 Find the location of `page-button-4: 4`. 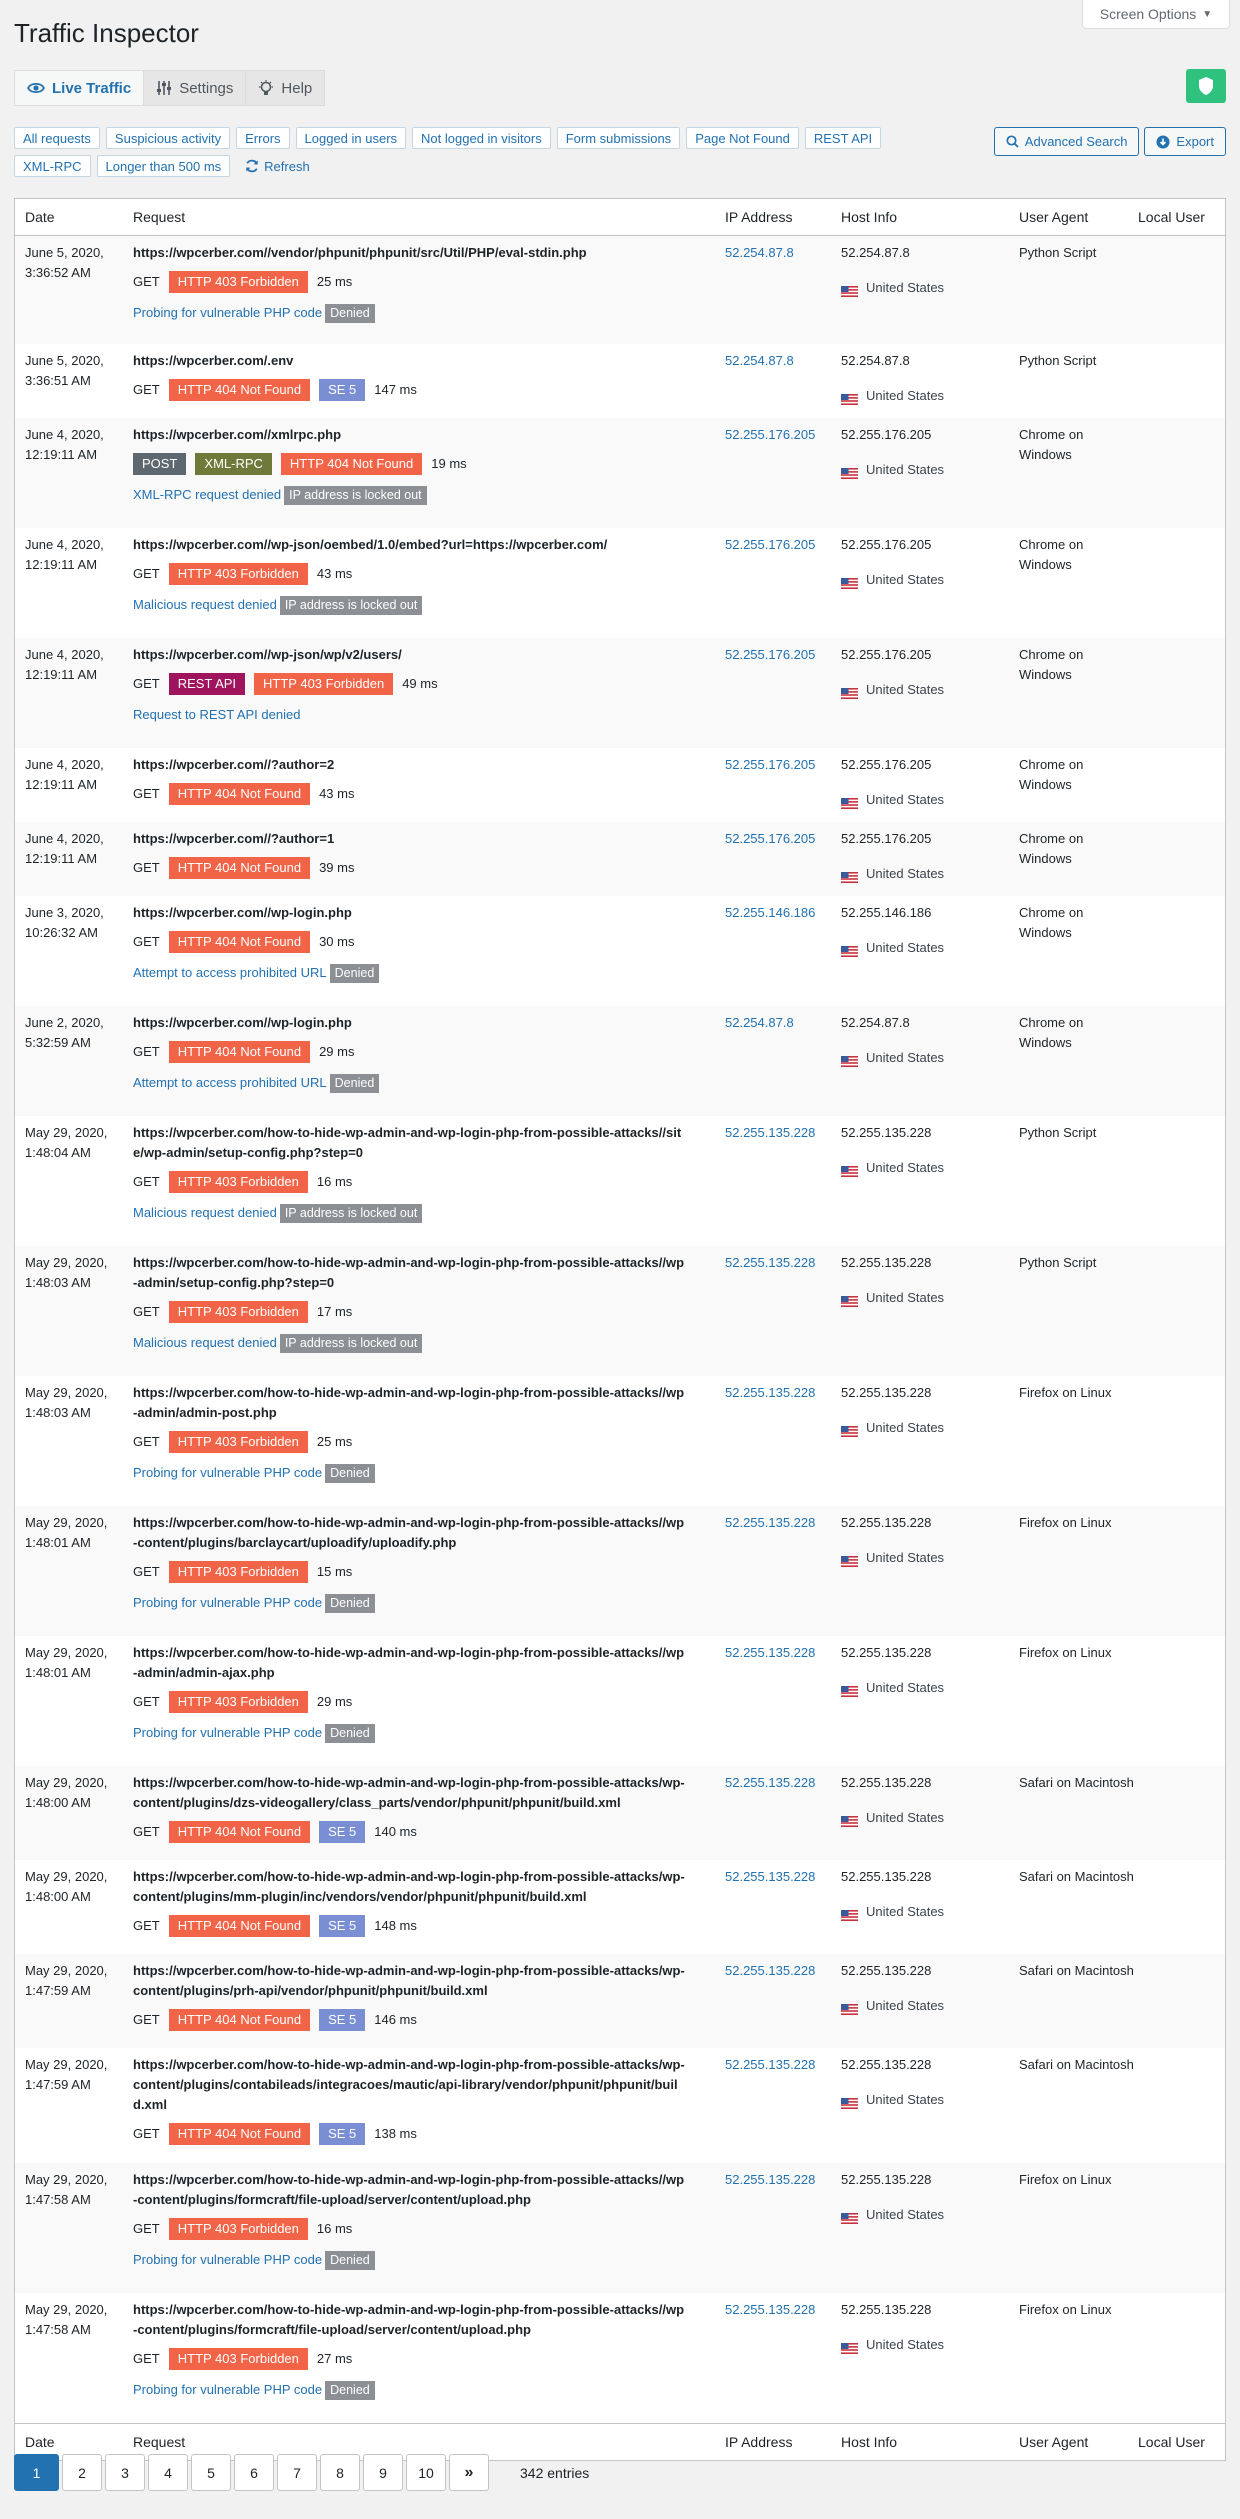

page-button-4: 4 is located at coordinates (168, 2472).